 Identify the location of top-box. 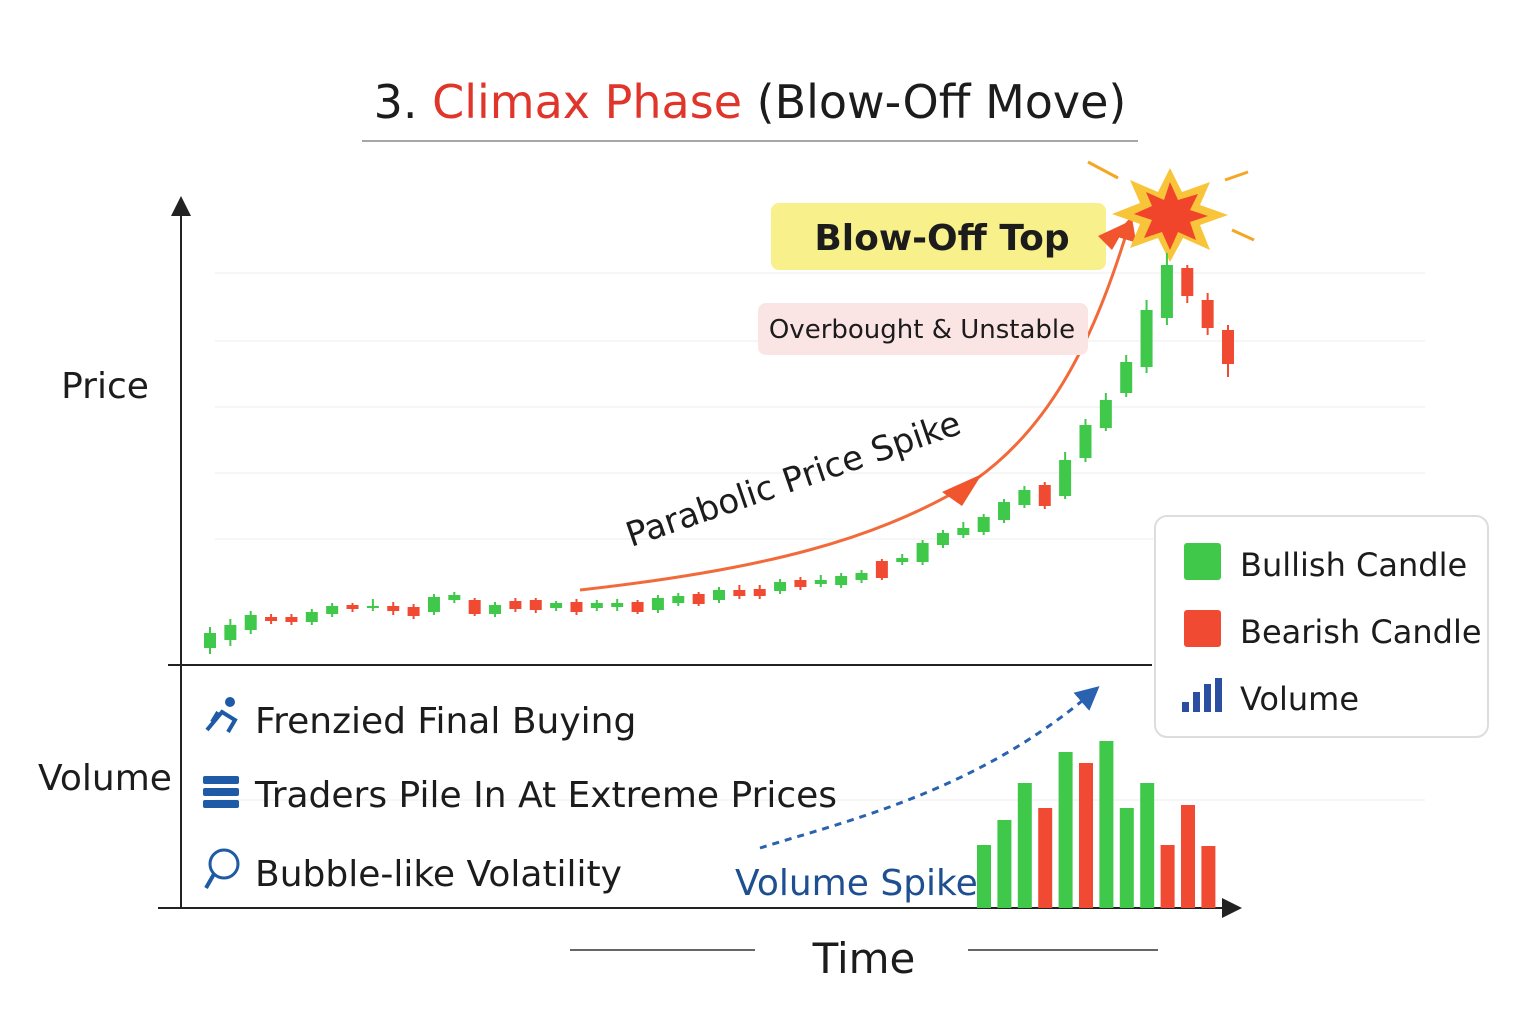
(938, 236).